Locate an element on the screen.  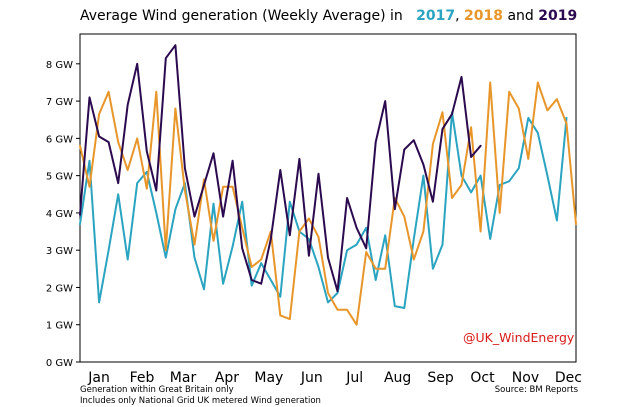
source-note: Source: BM Reports is located at coordinates (536, 390).